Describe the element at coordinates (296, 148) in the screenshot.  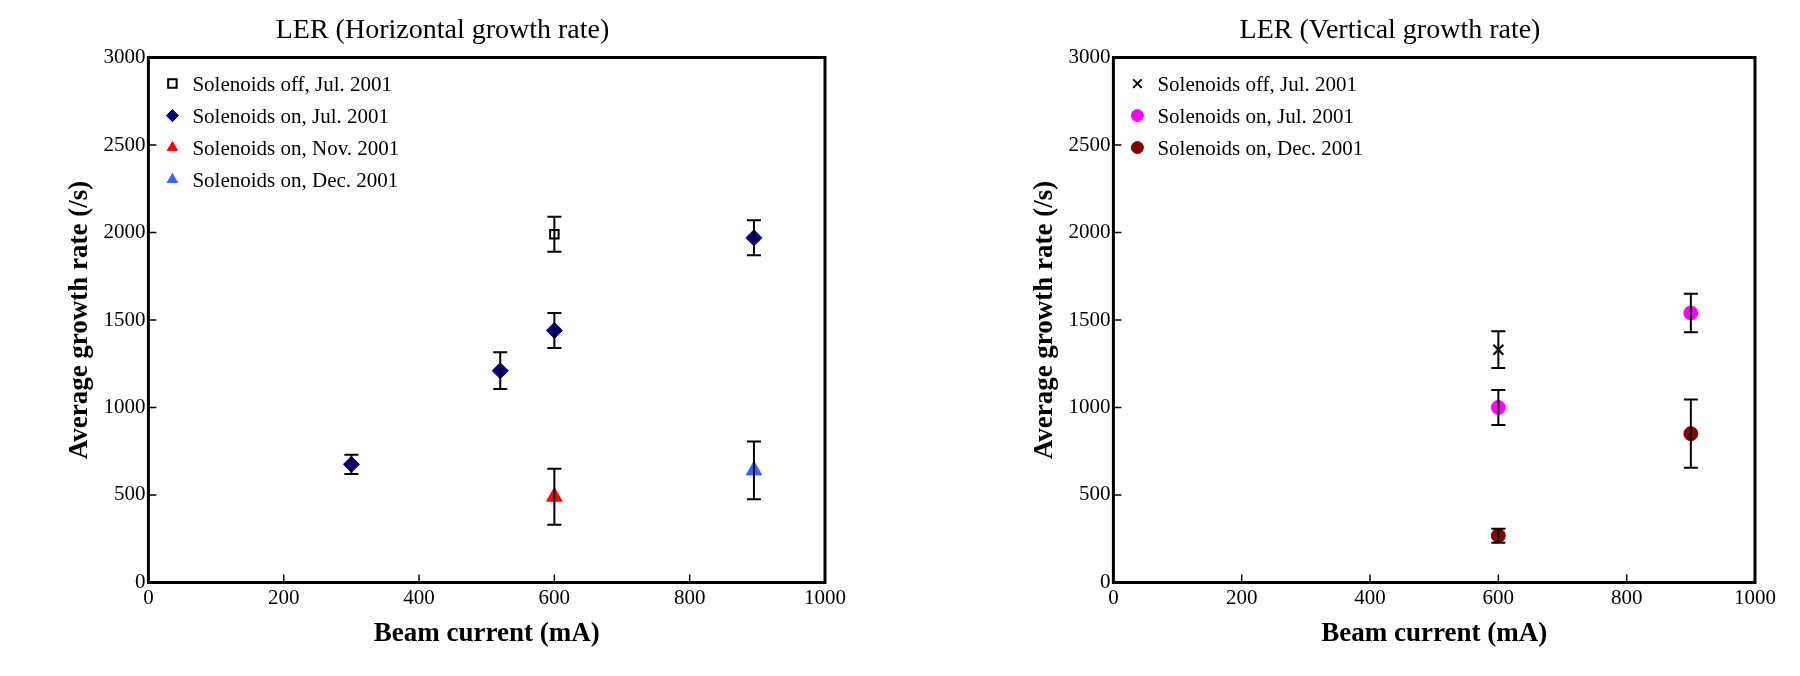
I see `legend-label: Solenoids on, Nov. 2001` at that location.